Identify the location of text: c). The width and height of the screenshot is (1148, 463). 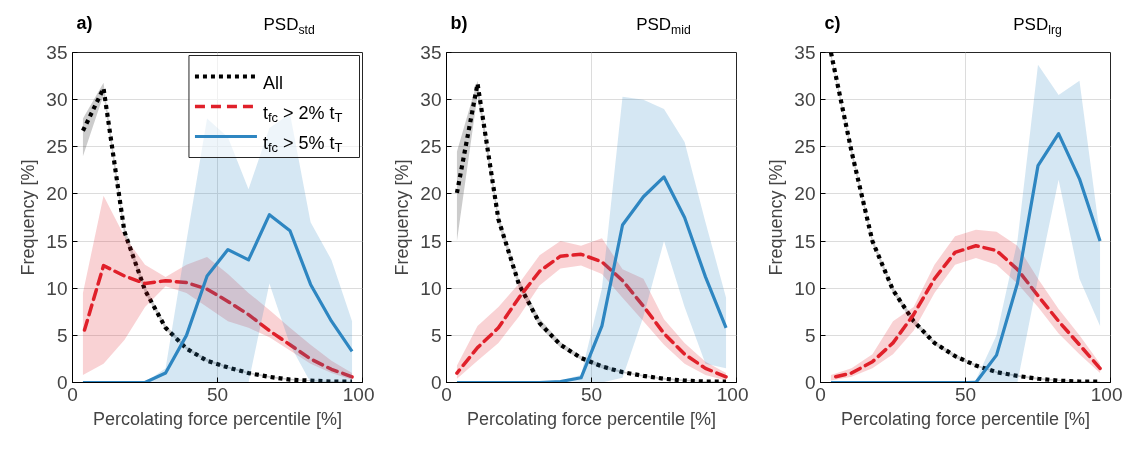
(832, 22).